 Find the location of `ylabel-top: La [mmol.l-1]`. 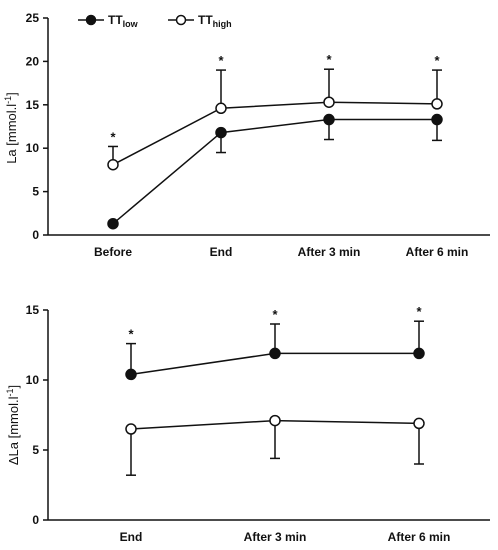

ylabel-top: La [mmol.l-1] is located at coordinates (11, 128).